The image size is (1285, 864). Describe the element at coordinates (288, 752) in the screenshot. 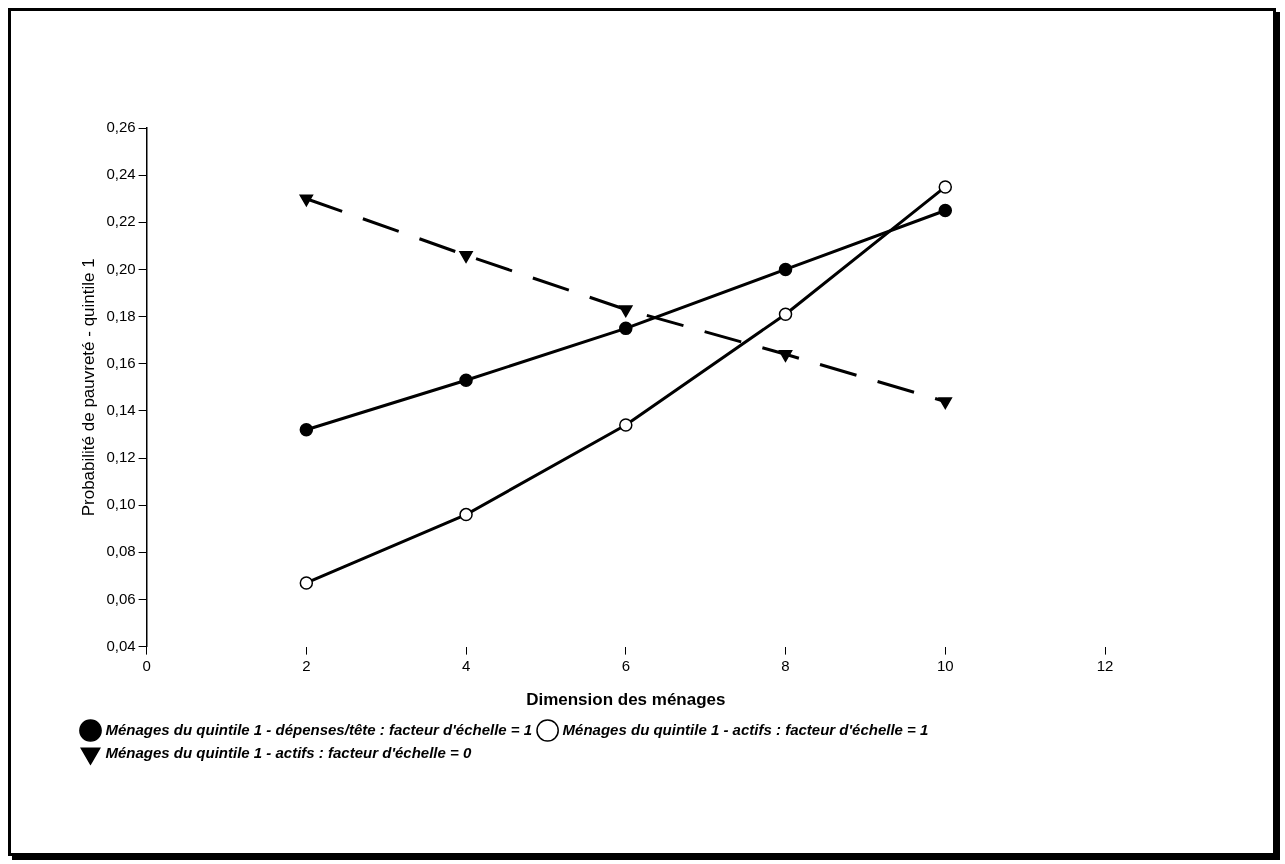

I see `legend-label: Ménages du quintile 1 - actifs : facteur d'échelle = 0` at that location.